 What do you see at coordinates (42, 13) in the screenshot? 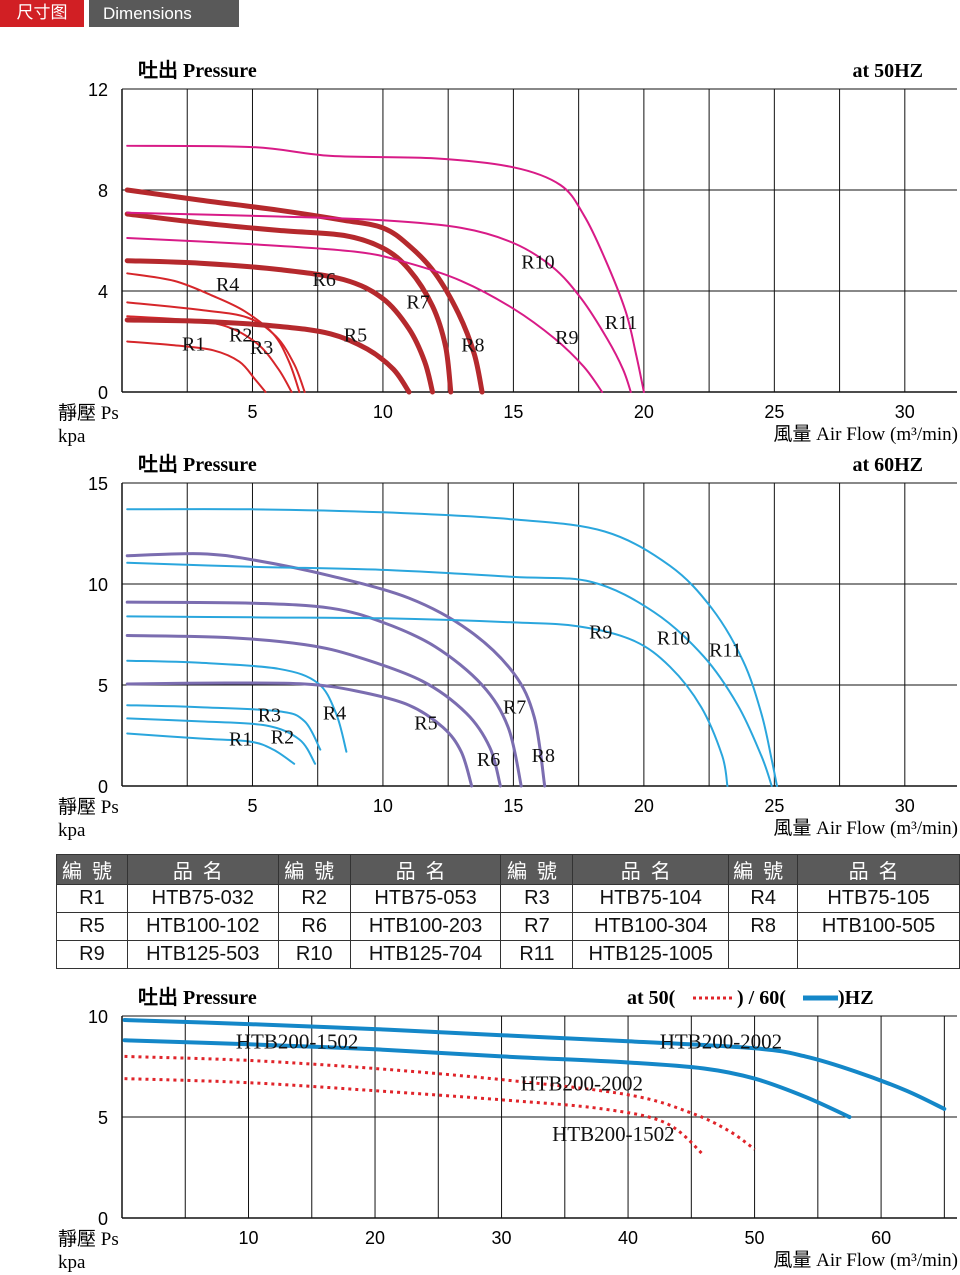
I see `dimensions-tag-cn: 尺寸图` at bounding box center [42, 13].